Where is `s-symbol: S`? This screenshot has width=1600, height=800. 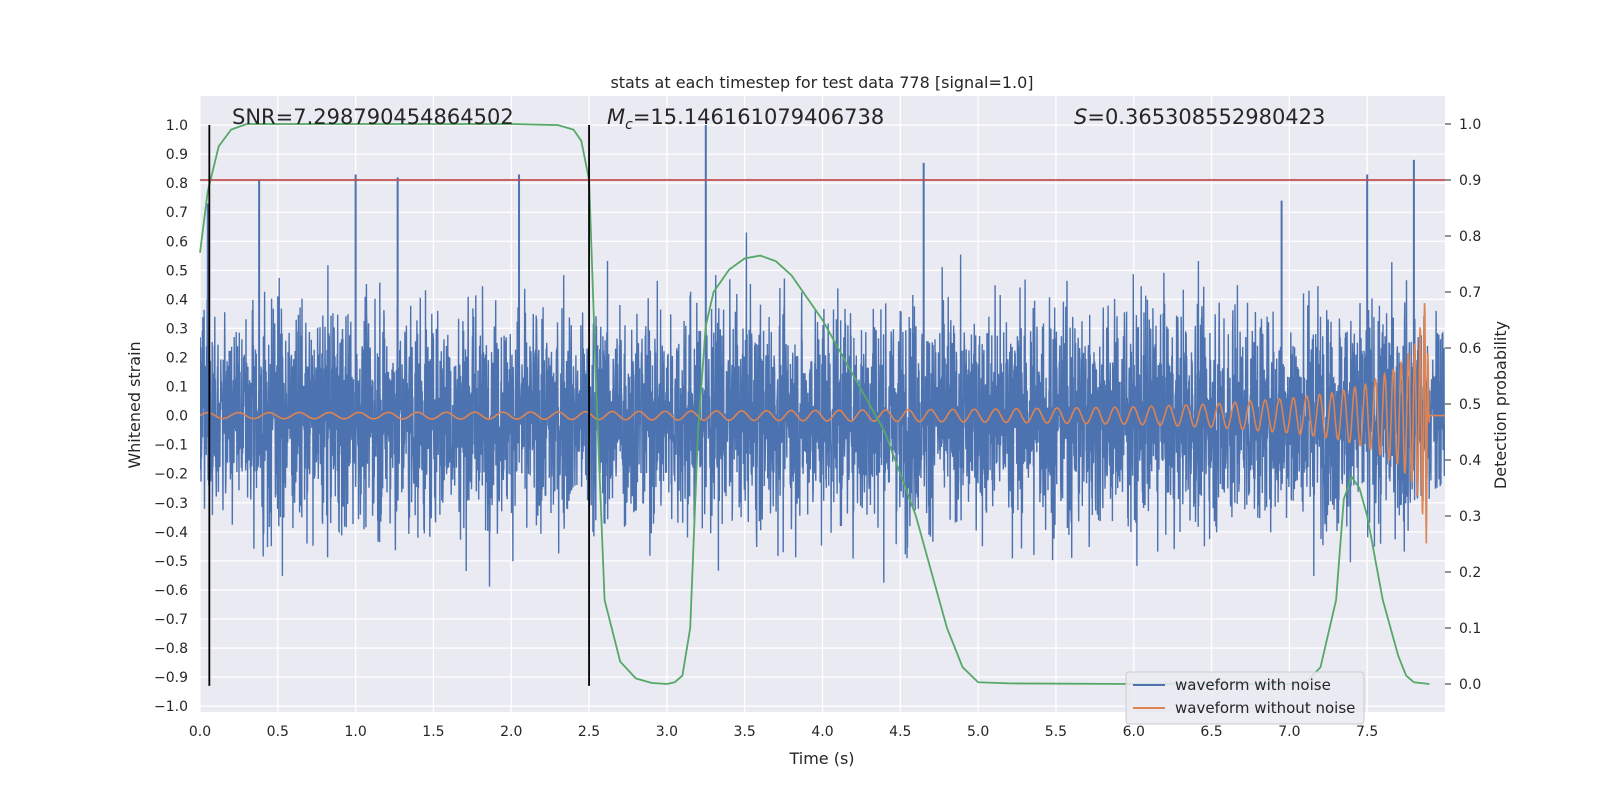
s-symbol: S is located at coordinates (1080, 117).